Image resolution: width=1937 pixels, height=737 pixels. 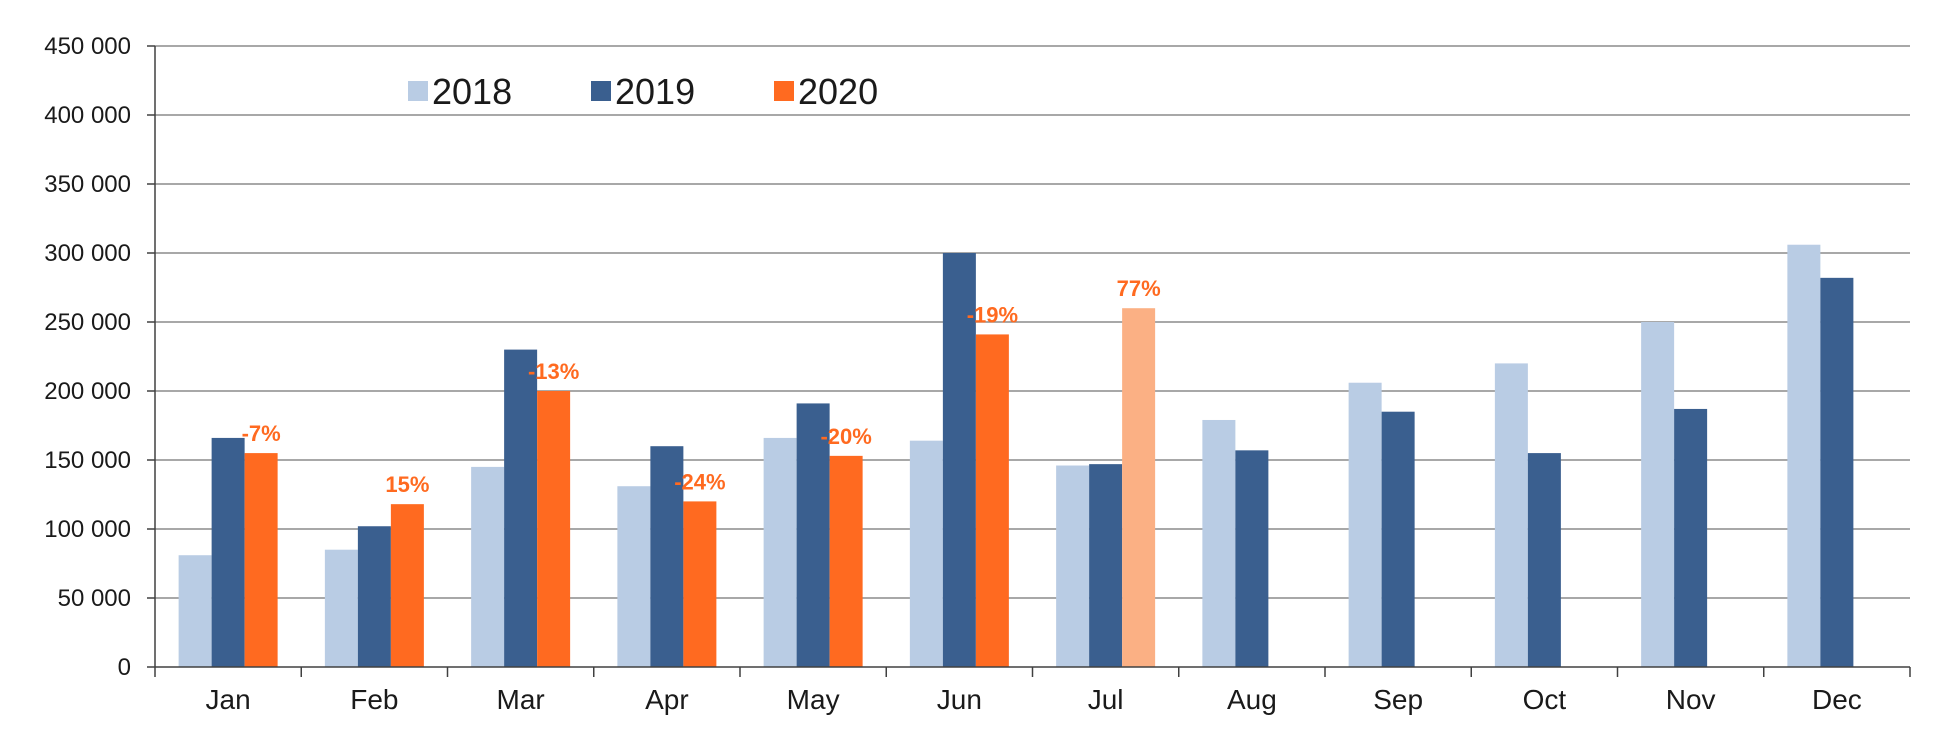 I want to click on bar-2019-Oct, so click(x=1544, y=560).